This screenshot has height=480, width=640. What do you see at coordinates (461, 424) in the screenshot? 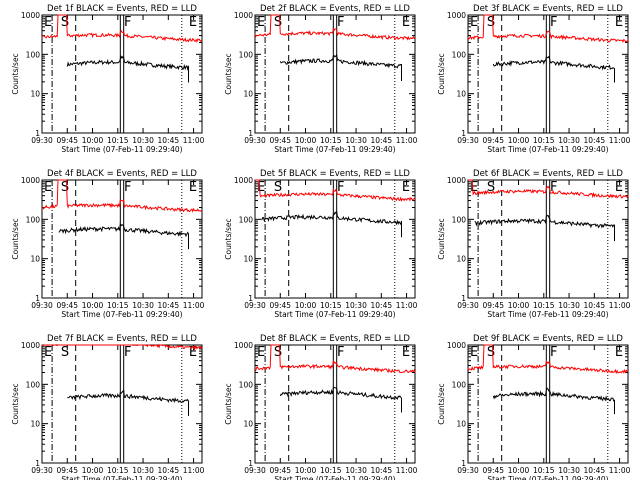
I see `y-tick-label: 10` at bounding box center [461, 424].